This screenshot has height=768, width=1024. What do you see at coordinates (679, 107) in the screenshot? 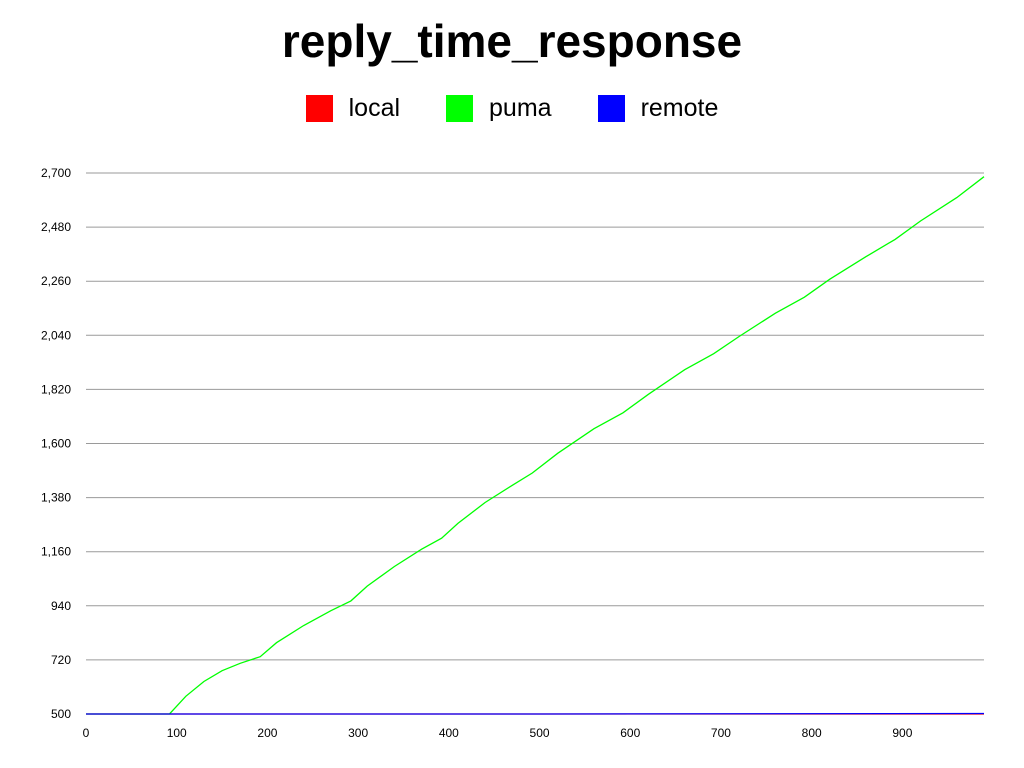
I see `legend-label-remote: remote` at bounding box center [679, 107].